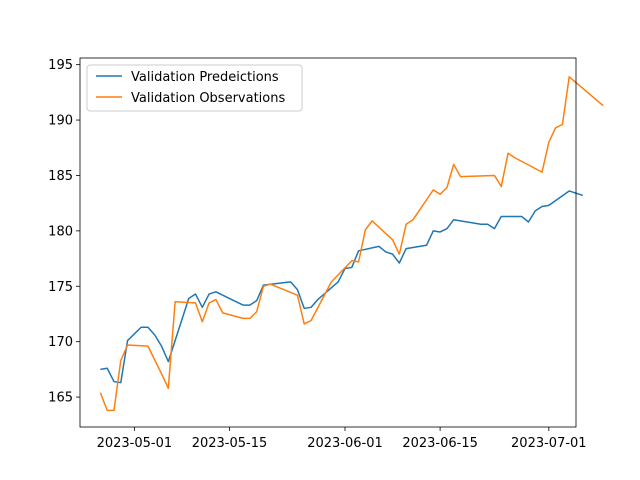 This screenshot has width=640, height=480. What do you see at coordinates (60, 176) in the screenshot?
I see `y-tick-label: 185` at bounding box center [60, 176].